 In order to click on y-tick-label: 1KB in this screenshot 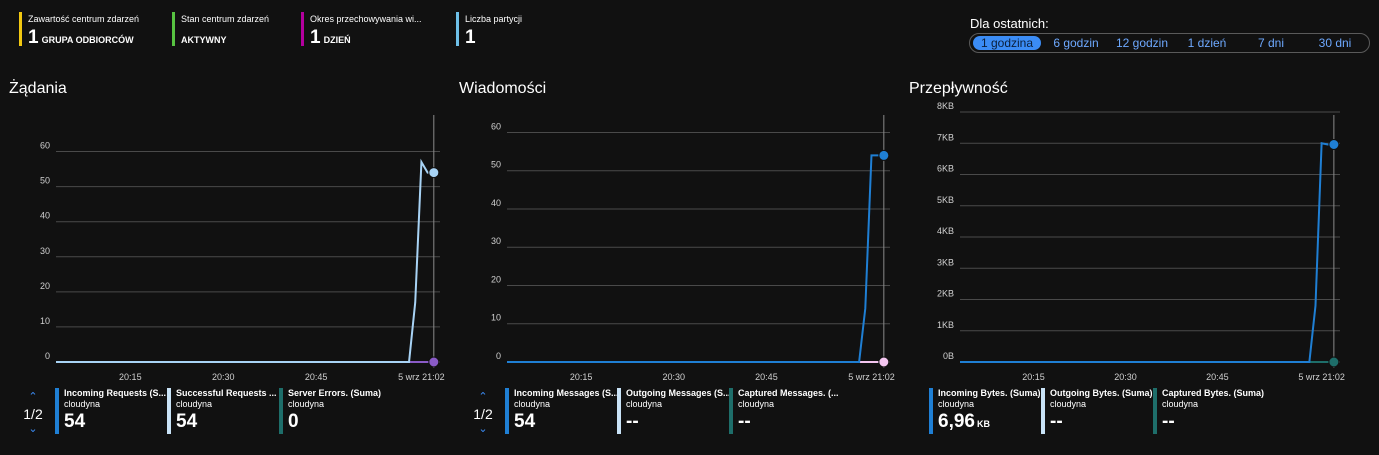, I will do `click(945, 325)`.